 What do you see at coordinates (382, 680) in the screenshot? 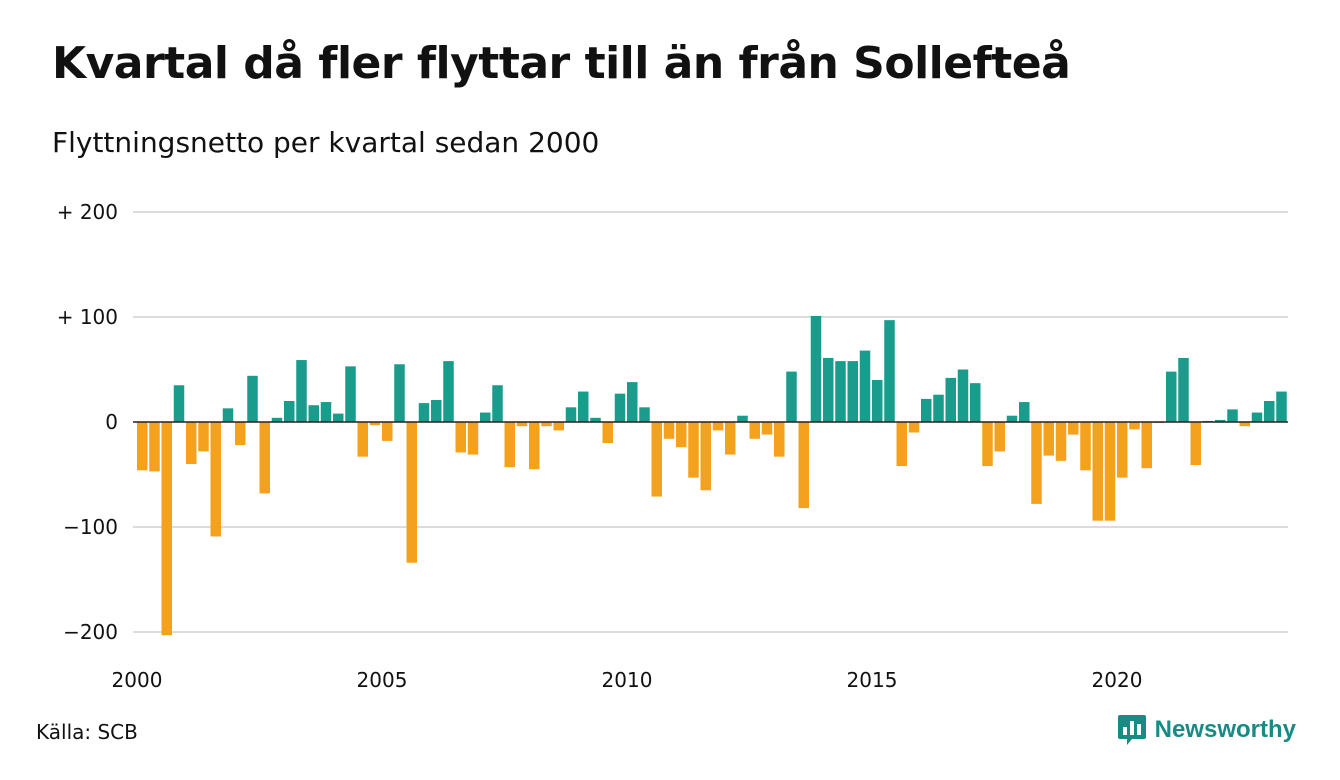
I see `x-tick-label: 2005` at bounding box center [382, 680].